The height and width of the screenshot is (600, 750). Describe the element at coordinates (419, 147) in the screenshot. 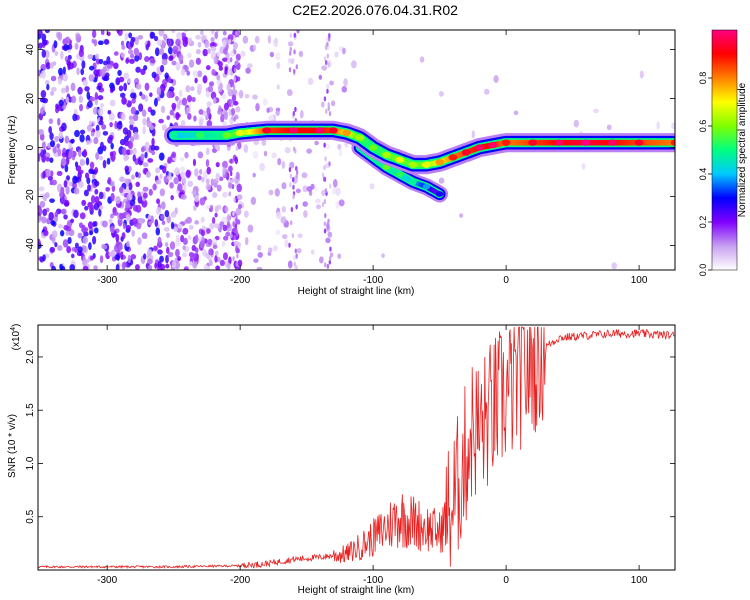

I see `spectrogram-ridge` at that location.